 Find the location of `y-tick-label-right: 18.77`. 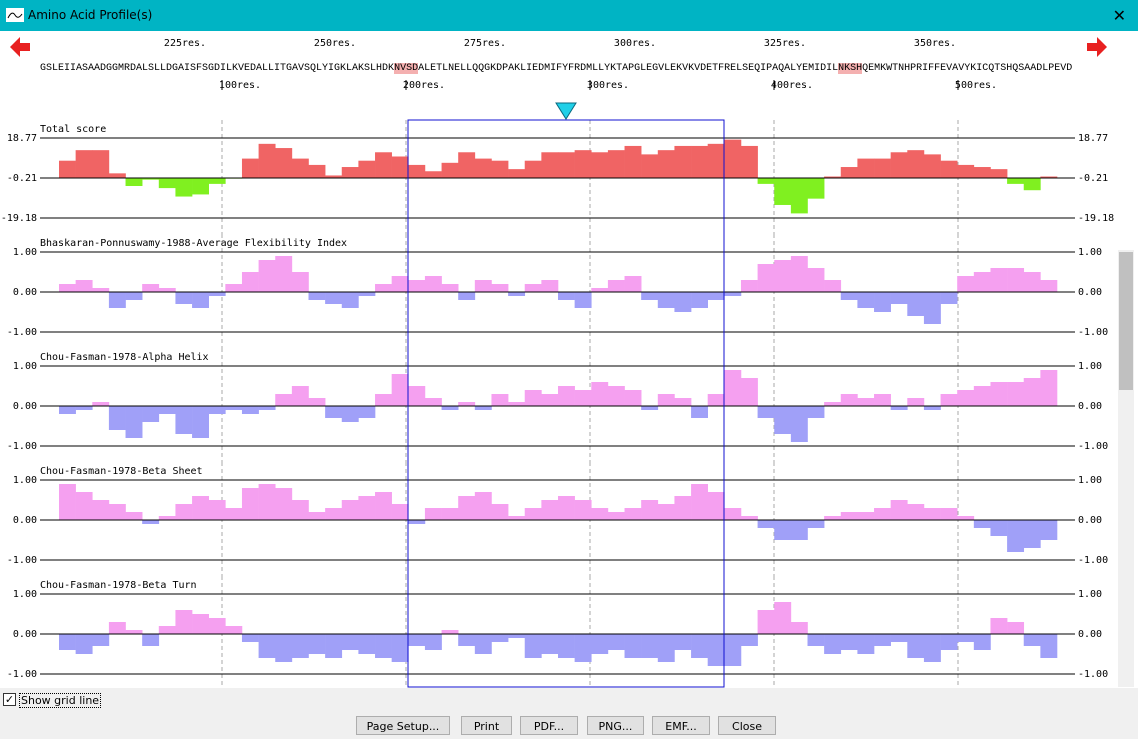

y-tick-label-right: 18.77 is located at coordinates (1093, 138).